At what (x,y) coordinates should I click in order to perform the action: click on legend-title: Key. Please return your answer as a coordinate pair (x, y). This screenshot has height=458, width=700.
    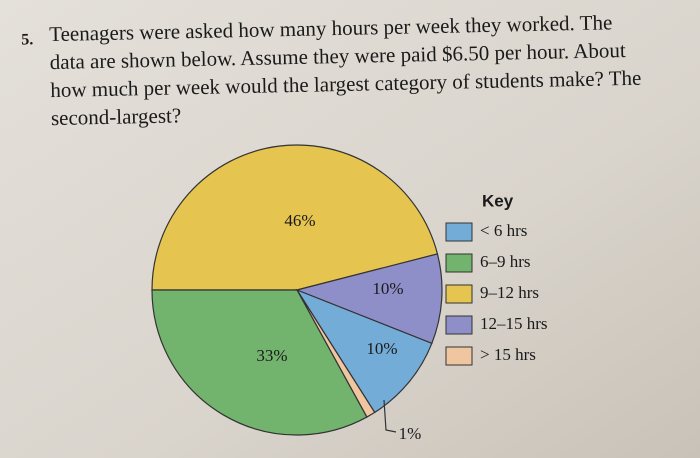
    Looking at the image, I should click on (498, 200).